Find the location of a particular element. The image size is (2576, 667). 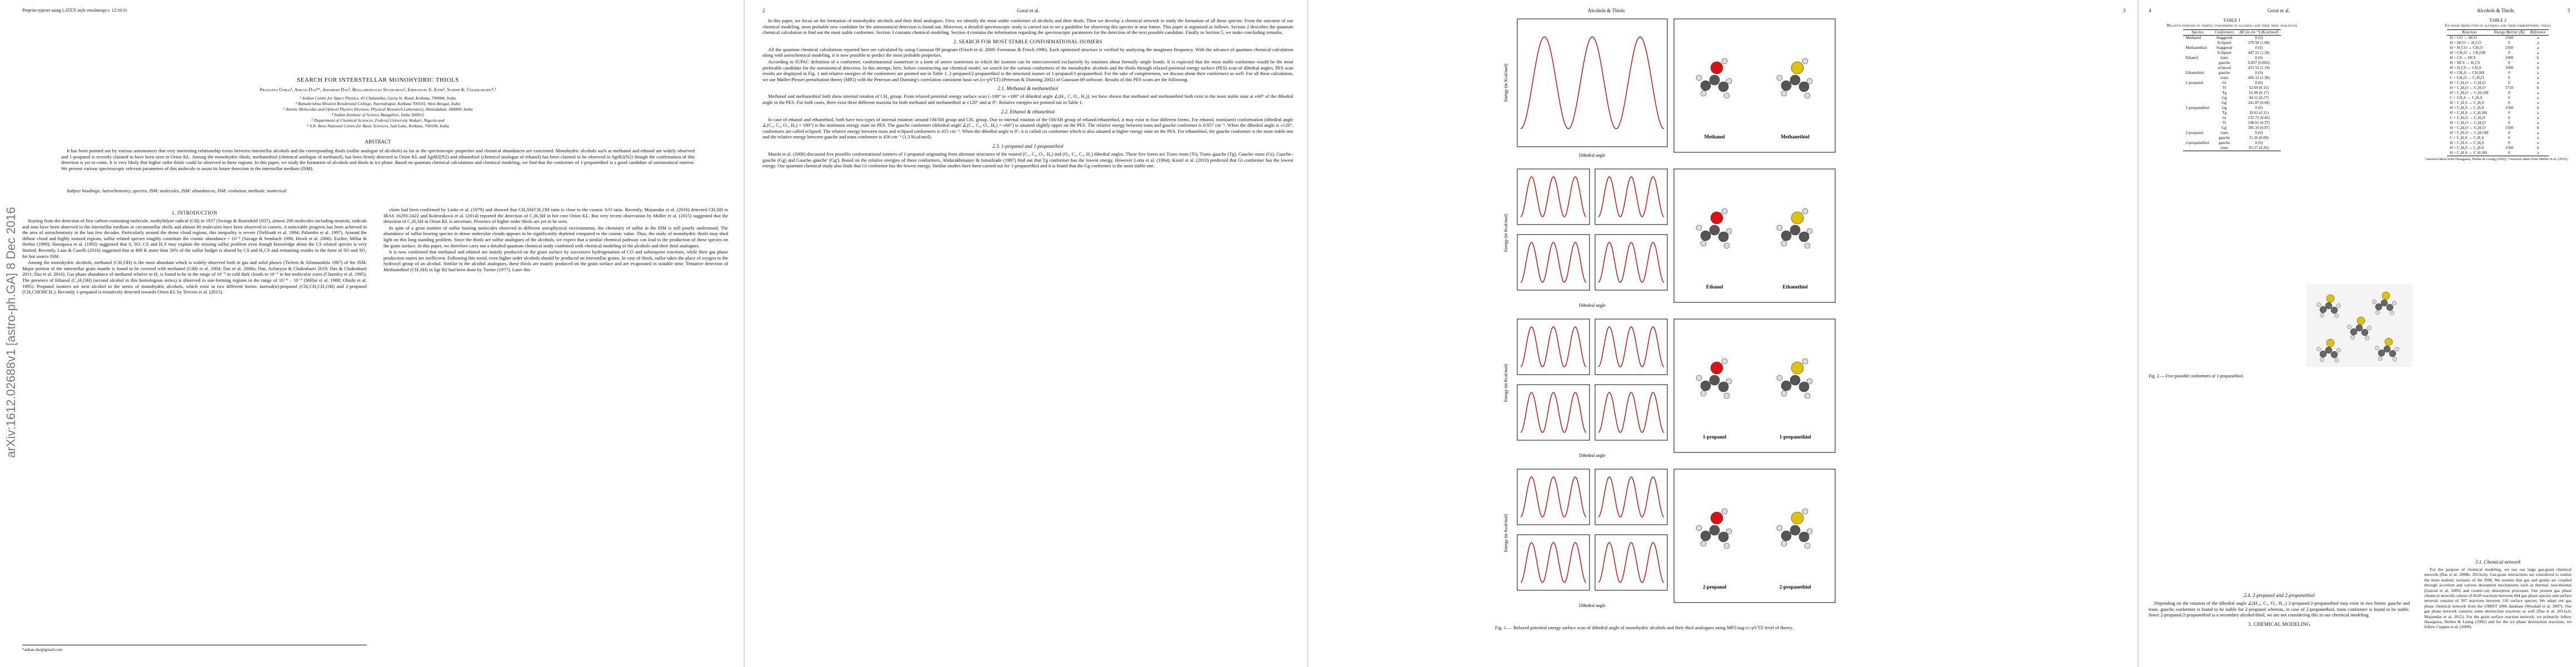

molecule-label: 2-propanethiol is located at coordinates (1795, 587).